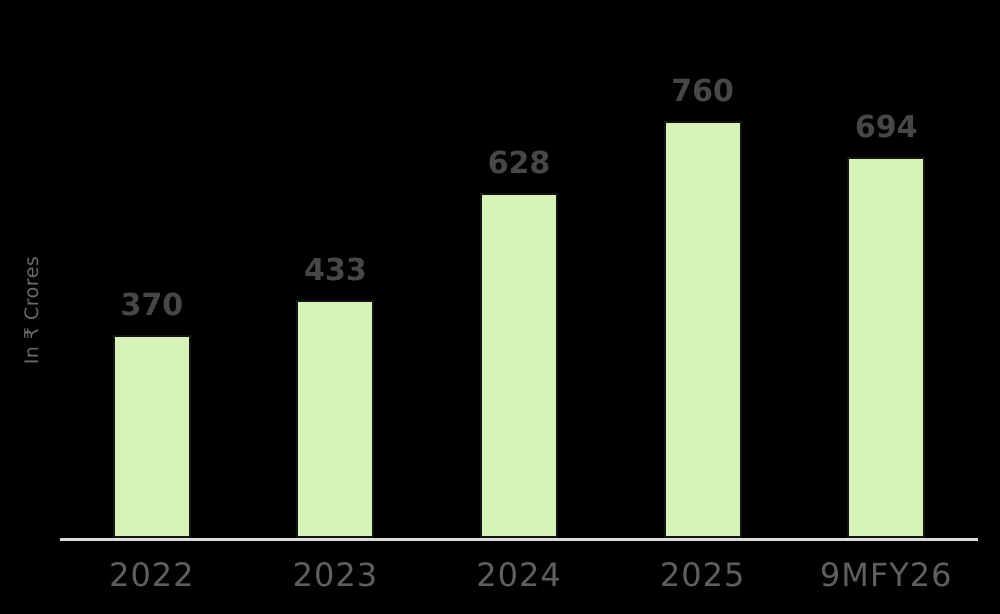 This screenshot has height=614, width=1000. I want to click on x-tick-label-9MFY26: 9MFY26, so click(886, 575).